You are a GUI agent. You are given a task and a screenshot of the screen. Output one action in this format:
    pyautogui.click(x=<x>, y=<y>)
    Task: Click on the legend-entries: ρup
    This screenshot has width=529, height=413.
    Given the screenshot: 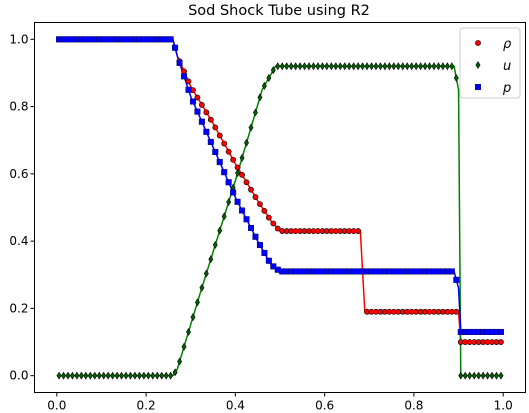 What is the action you would take?
    pyautogui.click(x=493, y=66)
    